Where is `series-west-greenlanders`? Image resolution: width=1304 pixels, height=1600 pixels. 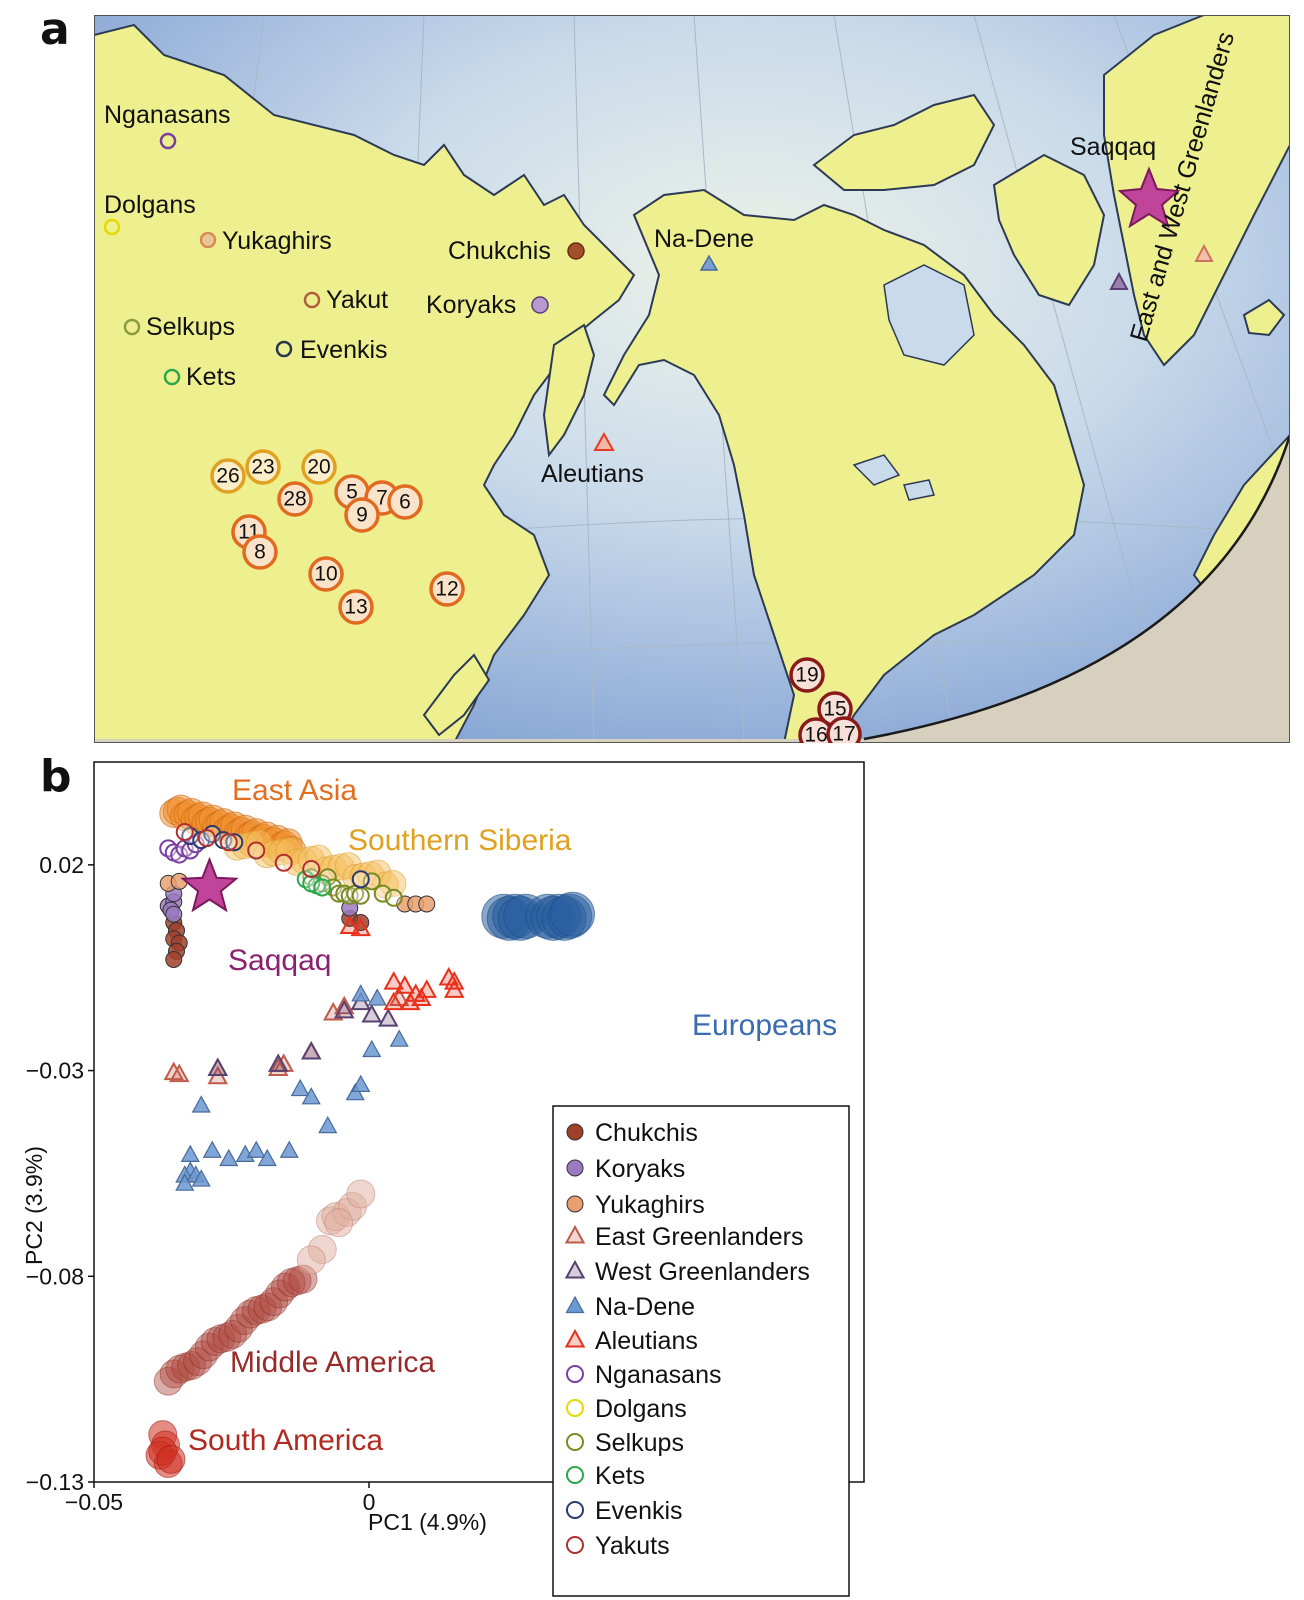
series-west-greenlanders is located at coordinates (303, 1033).